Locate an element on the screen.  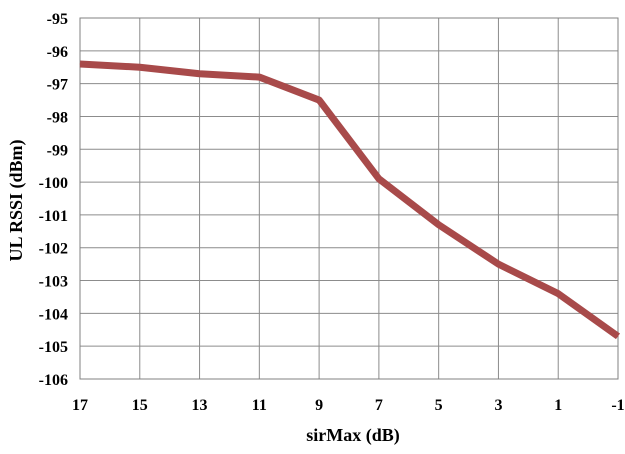
x-tick-label: 11 is located at coordinates (259, 405).